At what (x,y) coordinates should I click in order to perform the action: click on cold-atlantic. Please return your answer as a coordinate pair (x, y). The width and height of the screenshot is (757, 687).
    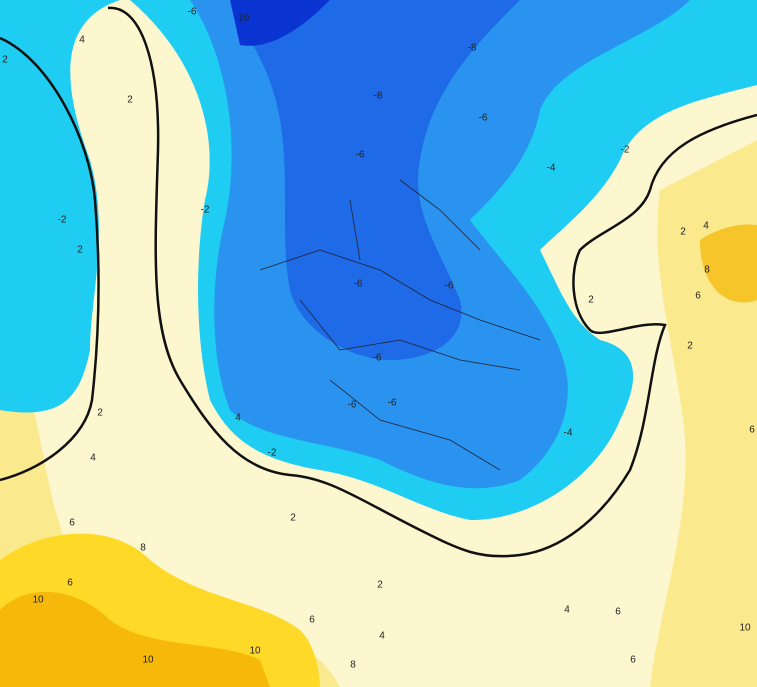
    Looking at the image, I should click on (60, 206).